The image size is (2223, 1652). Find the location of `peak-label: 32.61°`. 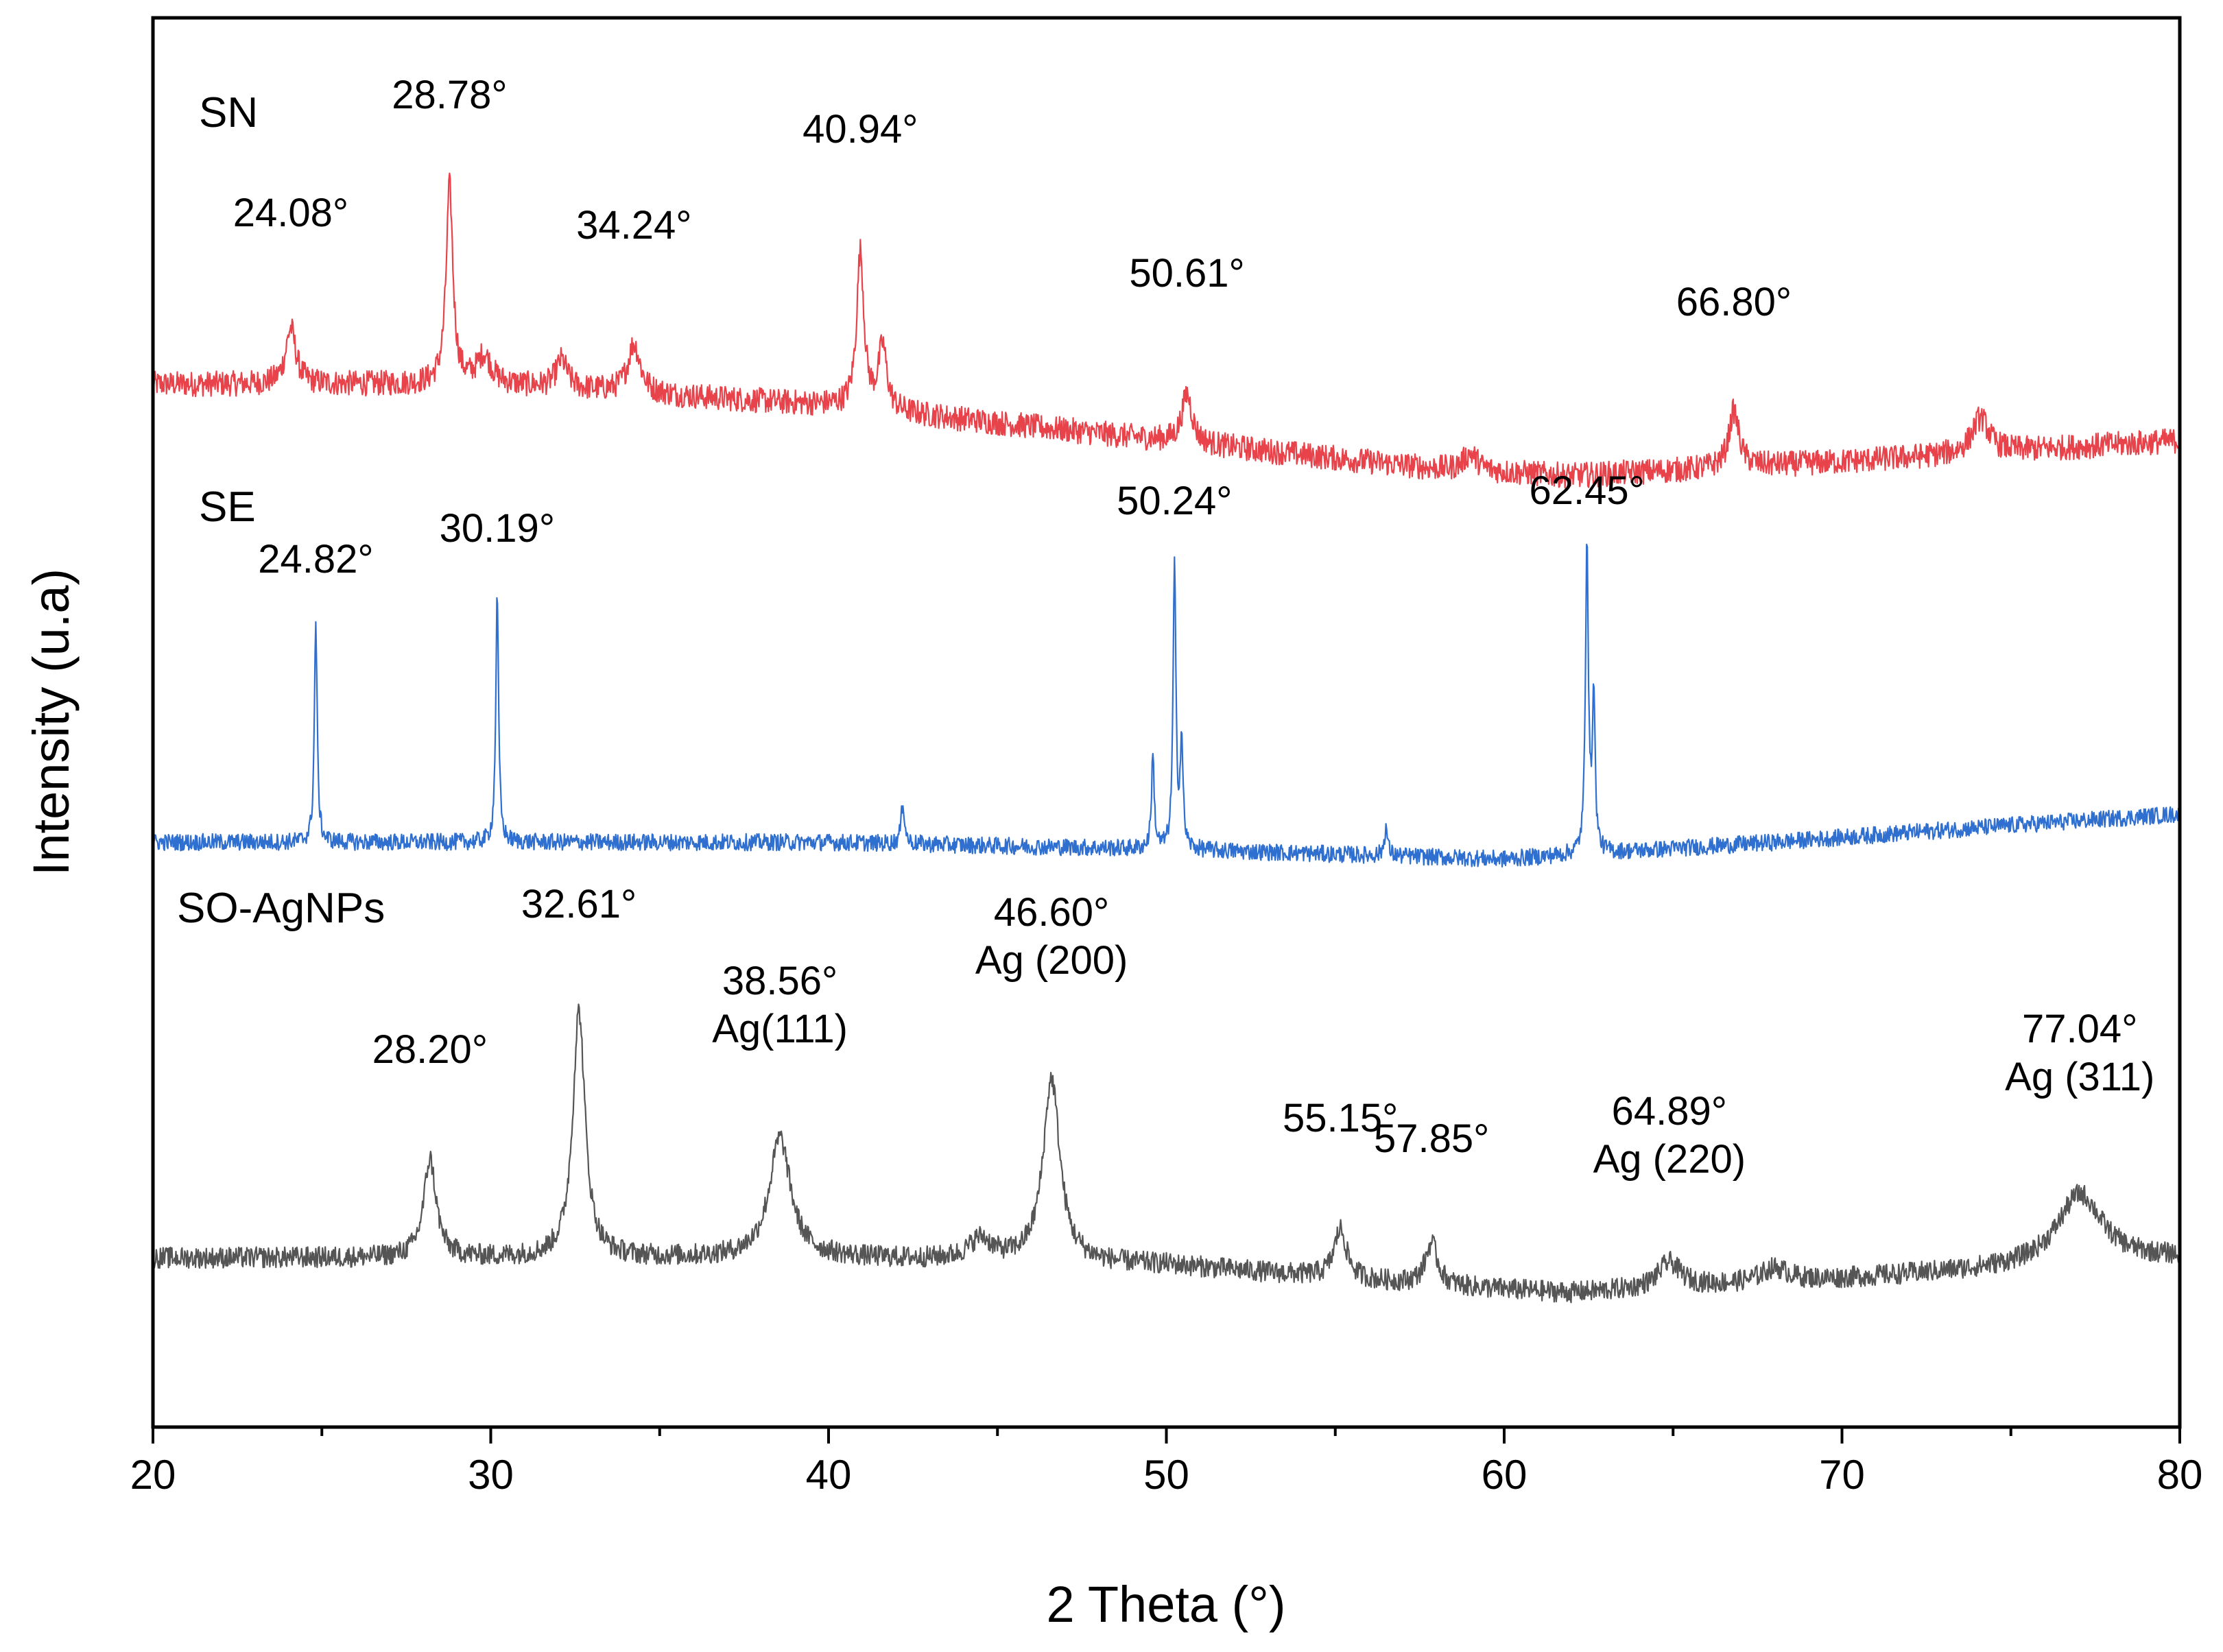

peak-label: 32.61° is located at coordinates (579, 904).